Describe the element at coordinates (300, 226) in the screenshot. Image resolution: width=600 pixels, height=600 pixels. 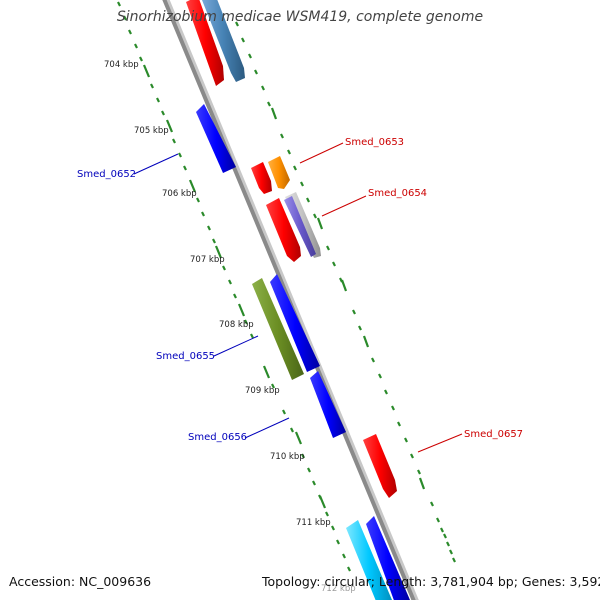
I see `gene-smed-0654-b` at that location.